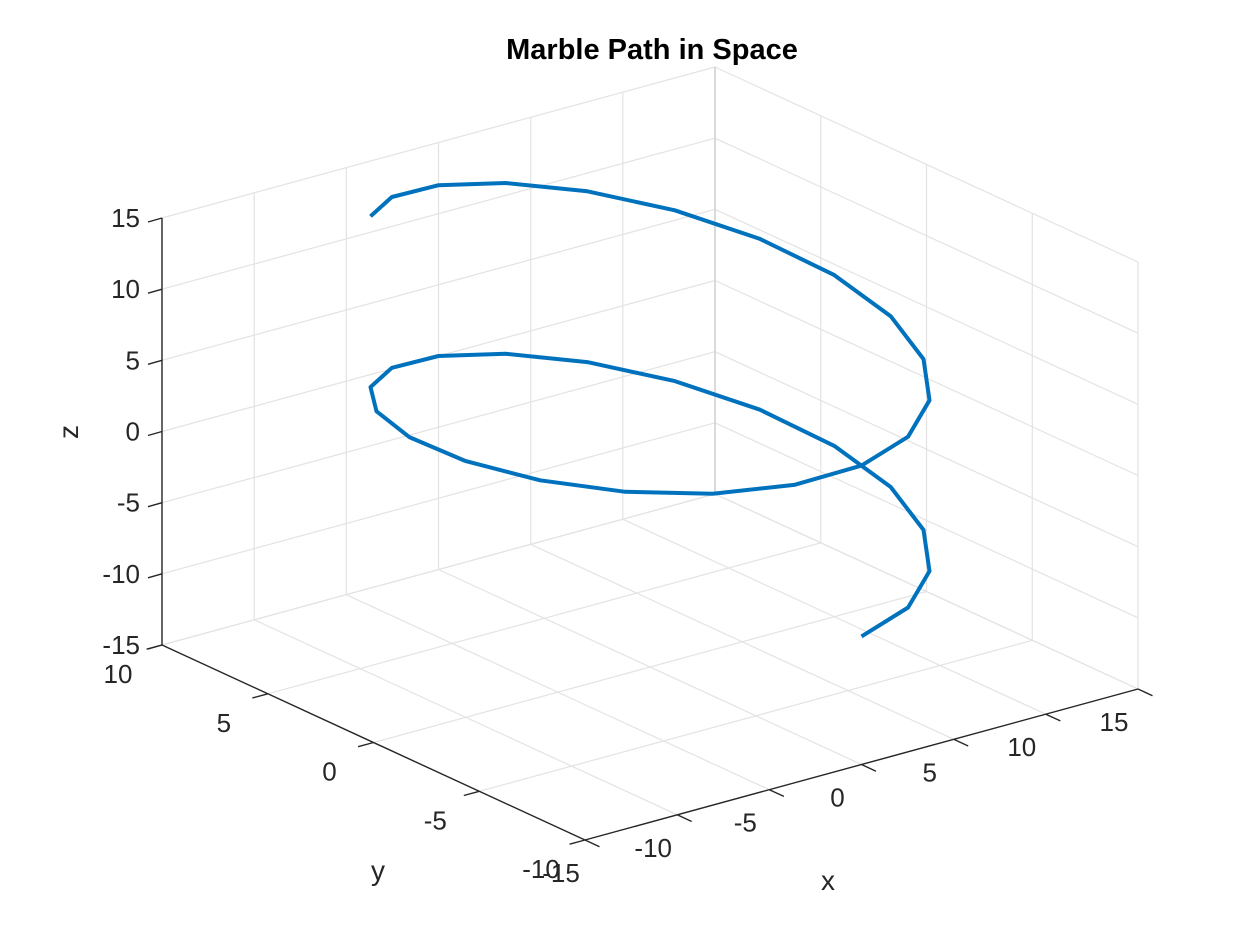 The width and height of the screenshot is (1260, 945). I want to click on z-tick-label: -5, so click(128, 503).